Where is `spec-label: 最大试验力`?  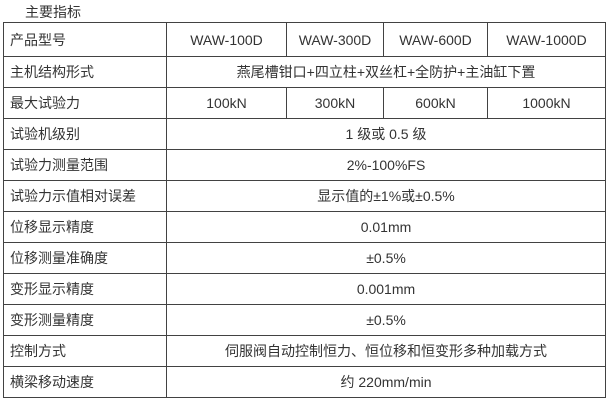 spec-label: 最大试验力 is located at coordinates (85, 103).